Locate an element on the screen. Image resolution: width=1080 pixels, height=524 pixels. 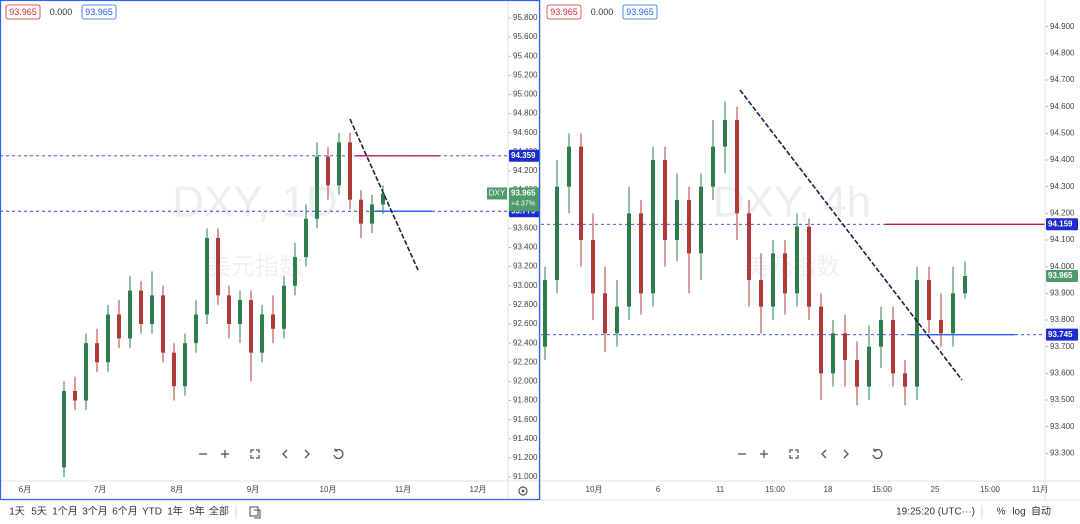
price-level-label: 94.159 is located at coordinates (1060, 223).